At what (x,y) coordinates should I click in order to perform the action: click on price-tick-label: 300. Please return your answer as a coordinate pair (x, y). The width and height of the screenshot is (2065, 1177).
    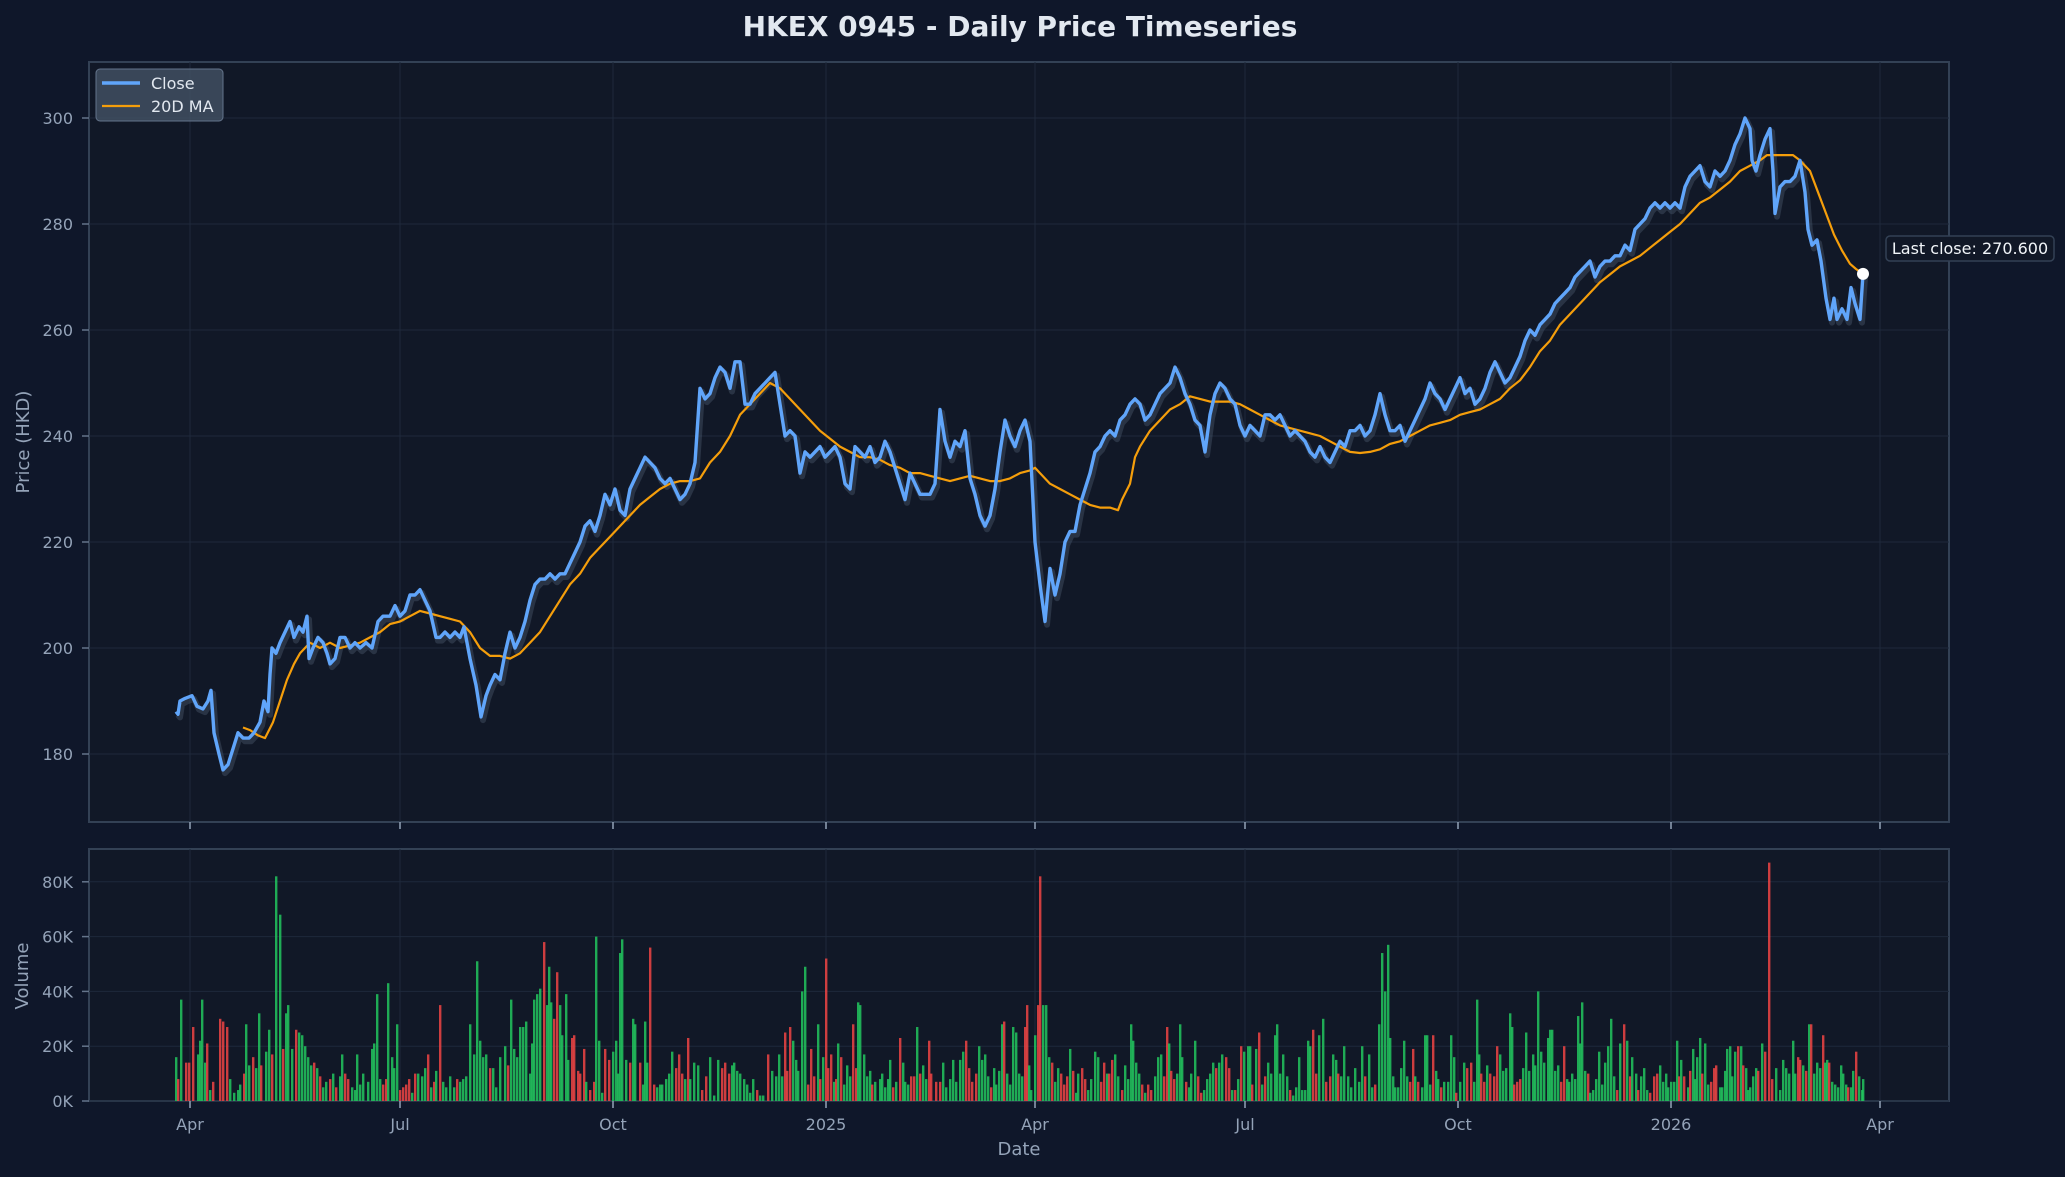
    Looking at the image, I should click on (57, 118).